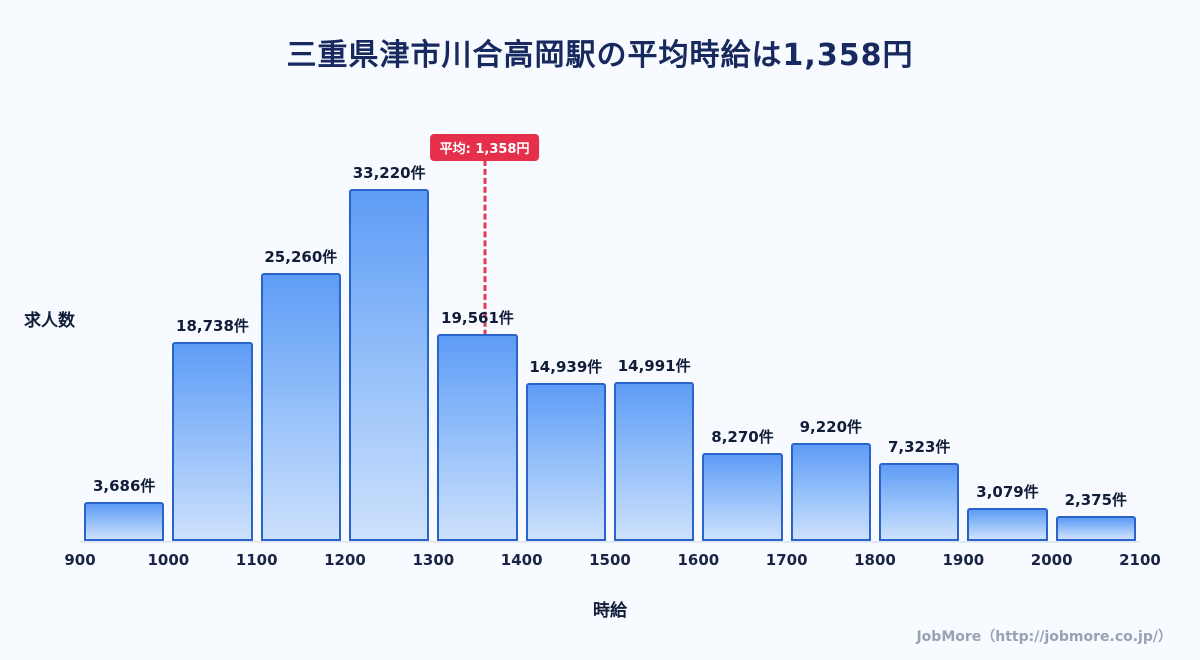 The width and height of the screenshot is (1200, 660). I want to click on bar-value-label: 3,079件, so click(1007, 492).